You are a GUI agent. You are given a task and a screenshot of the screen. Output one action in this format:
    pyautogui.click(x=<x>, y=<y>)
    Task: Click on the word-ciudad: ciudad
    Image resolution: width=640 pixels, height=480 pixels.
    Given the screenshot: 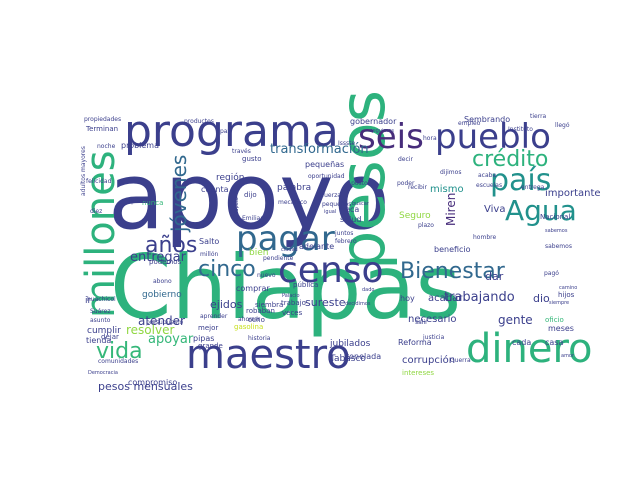 What is the action you would take?
    pyautogui.click(x=289, y=250)
    